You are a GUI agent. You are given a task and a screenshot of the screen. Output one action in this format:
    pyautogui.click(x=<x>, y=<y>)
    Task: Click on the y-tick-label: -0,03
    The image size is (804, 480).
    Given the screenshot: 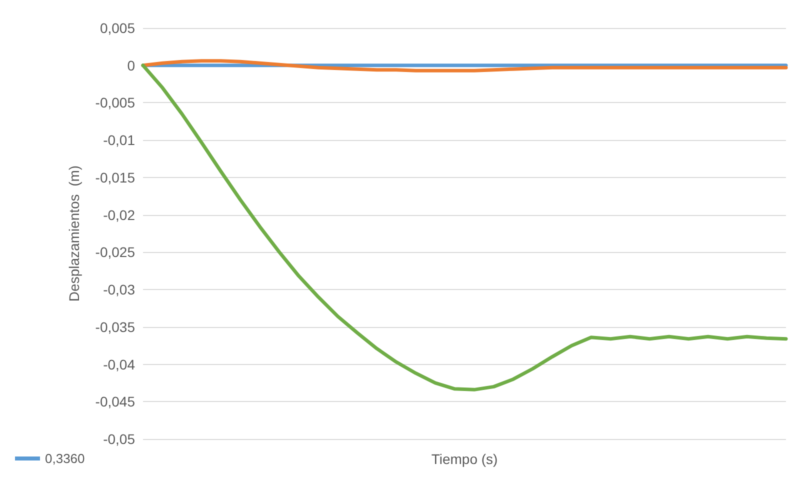 What is the action you would take?
    pyautogui.click(x=119, y=290)
    